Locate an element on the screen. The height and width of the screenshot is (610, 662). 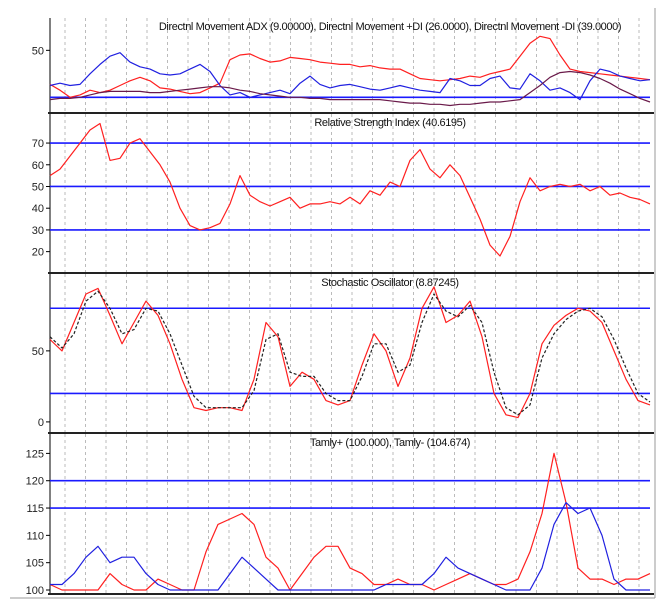
y-tick-label: 125 is located at coordinates (35, 454).